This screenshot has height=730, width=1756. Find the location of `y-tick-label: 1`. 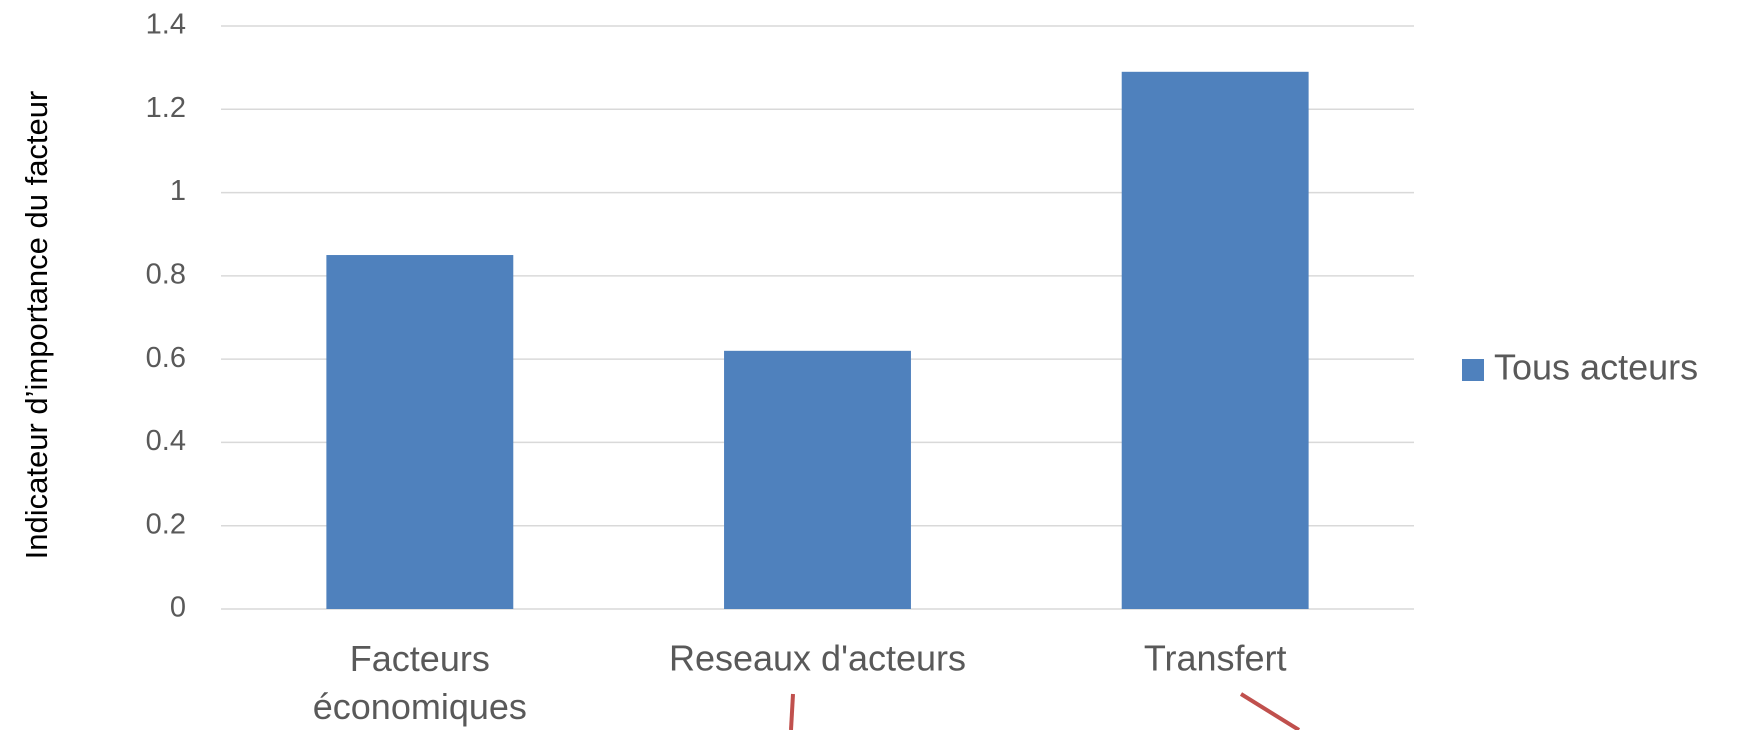

y-tick-label: 1 is located at coordinates (178, 191).